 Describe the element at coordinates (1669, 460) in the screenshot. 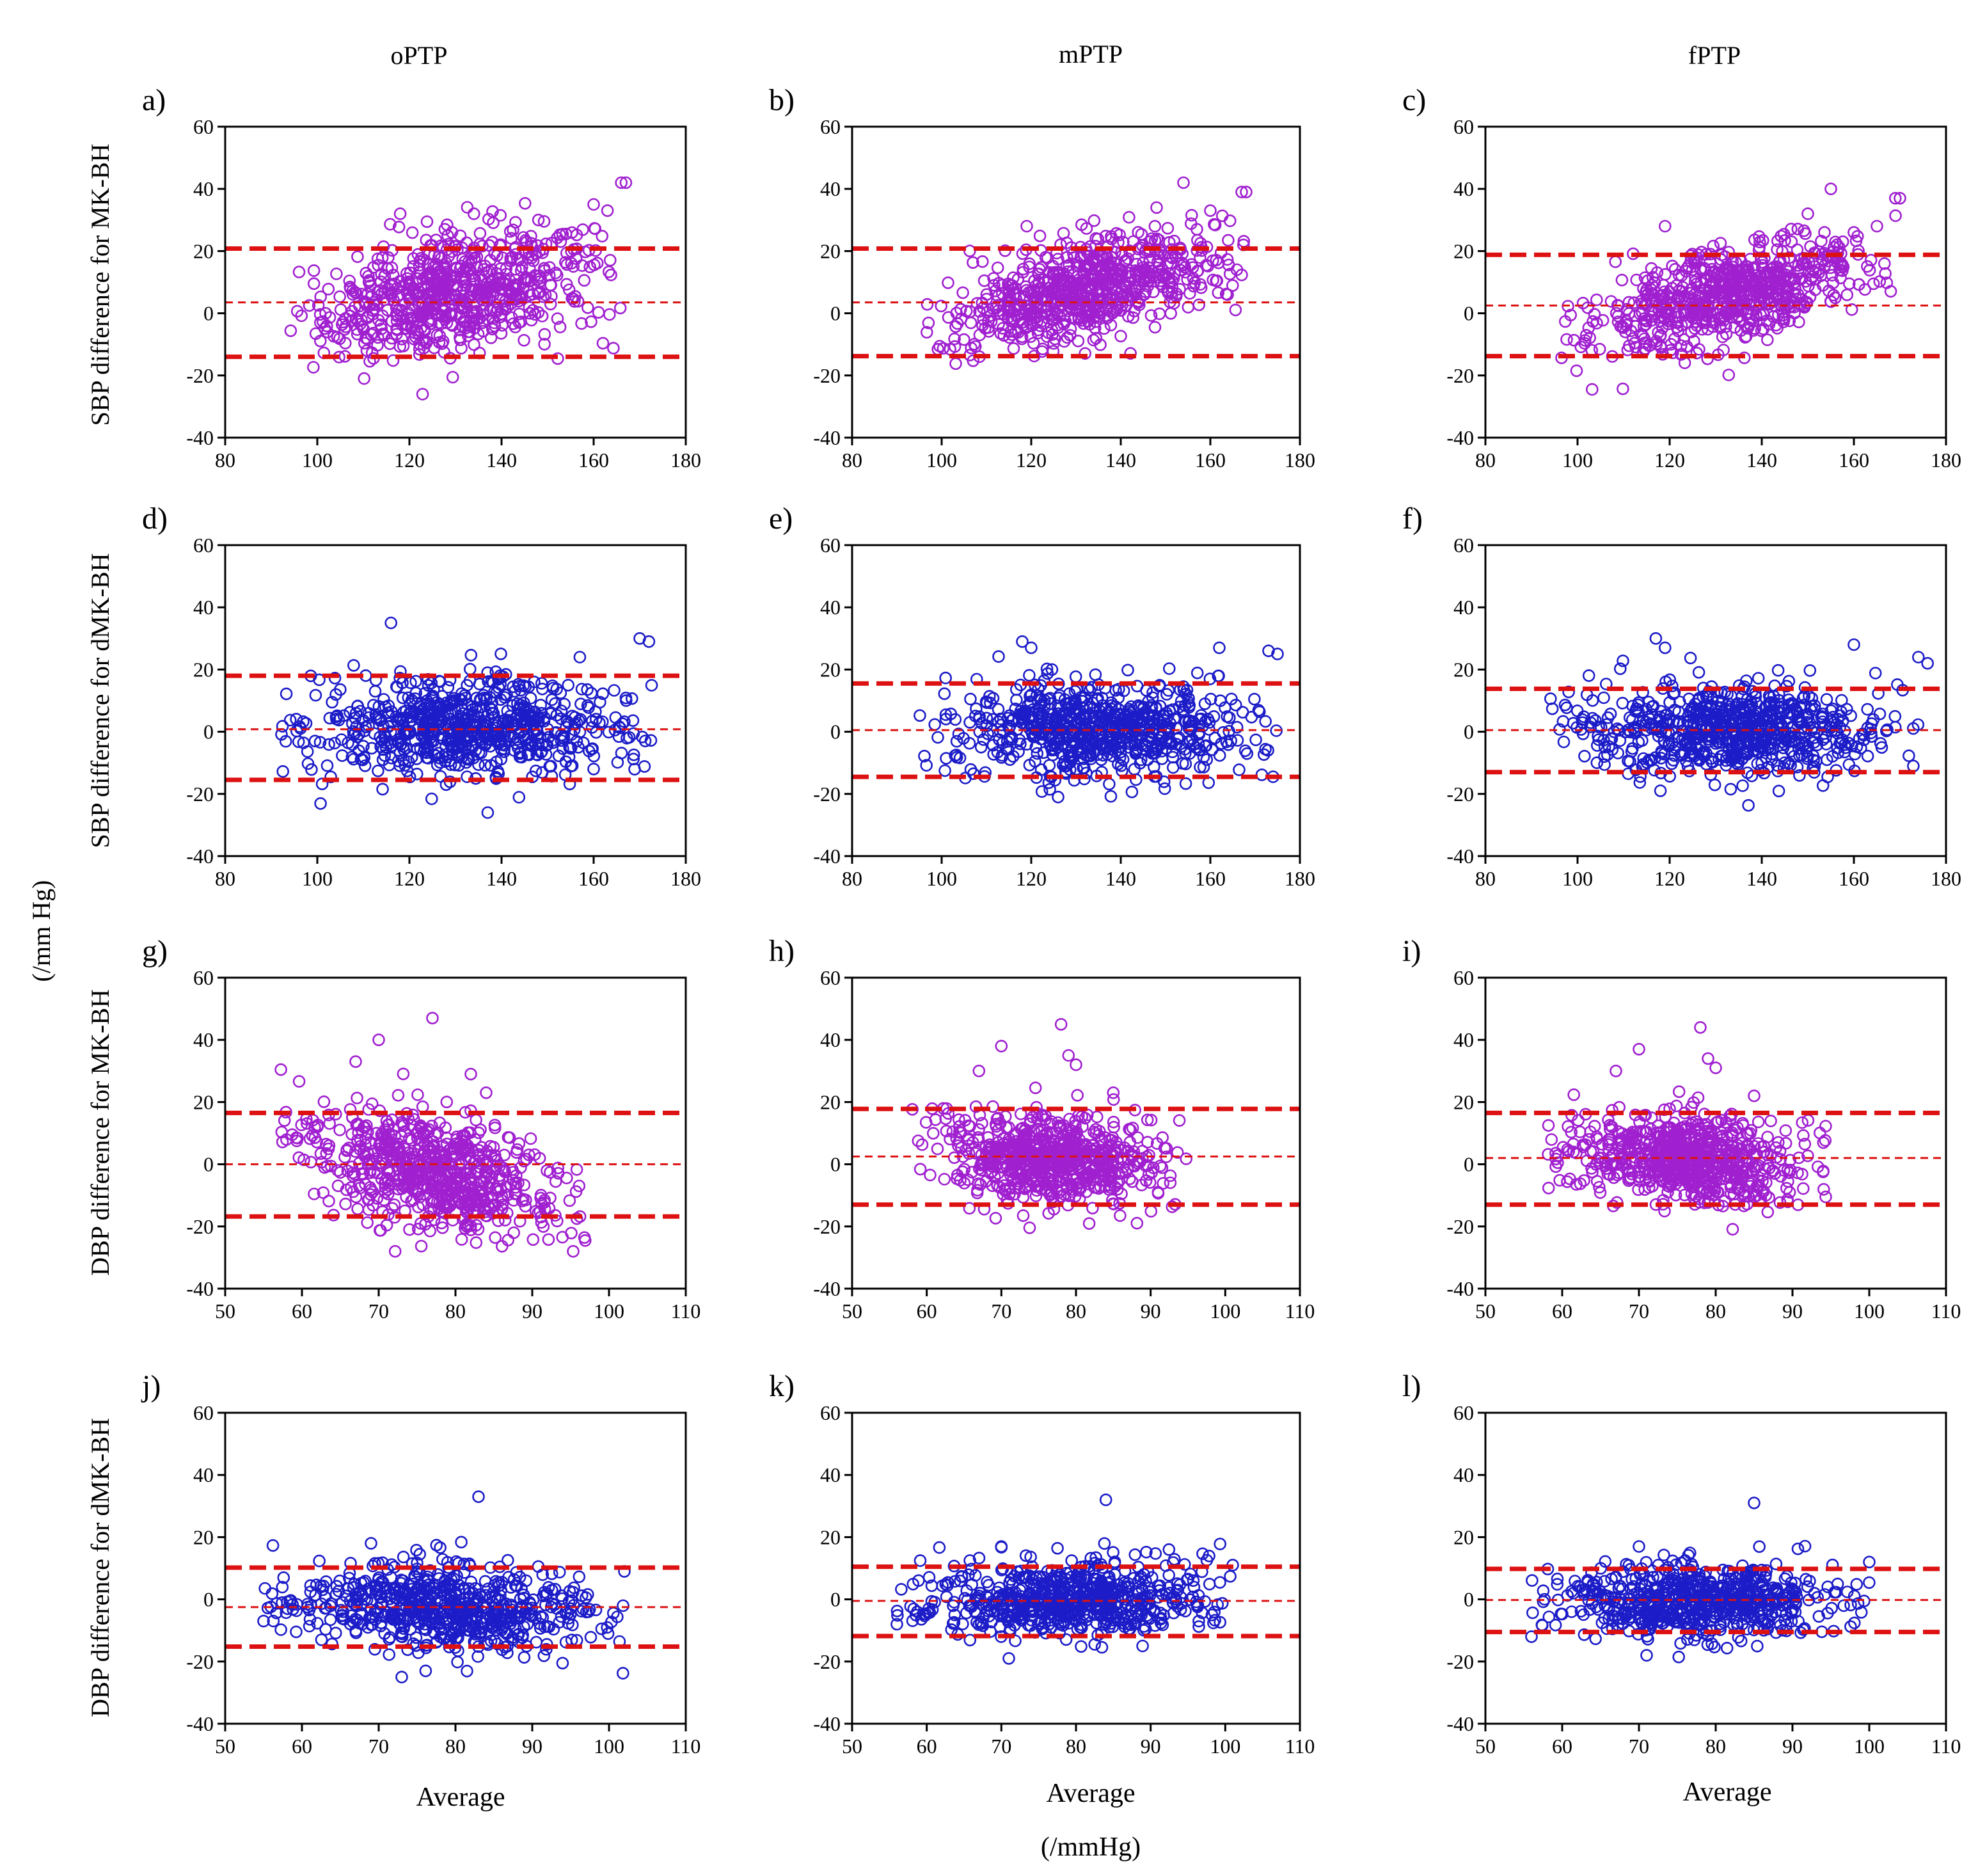

I see `x-tick-label: 120` at that location.